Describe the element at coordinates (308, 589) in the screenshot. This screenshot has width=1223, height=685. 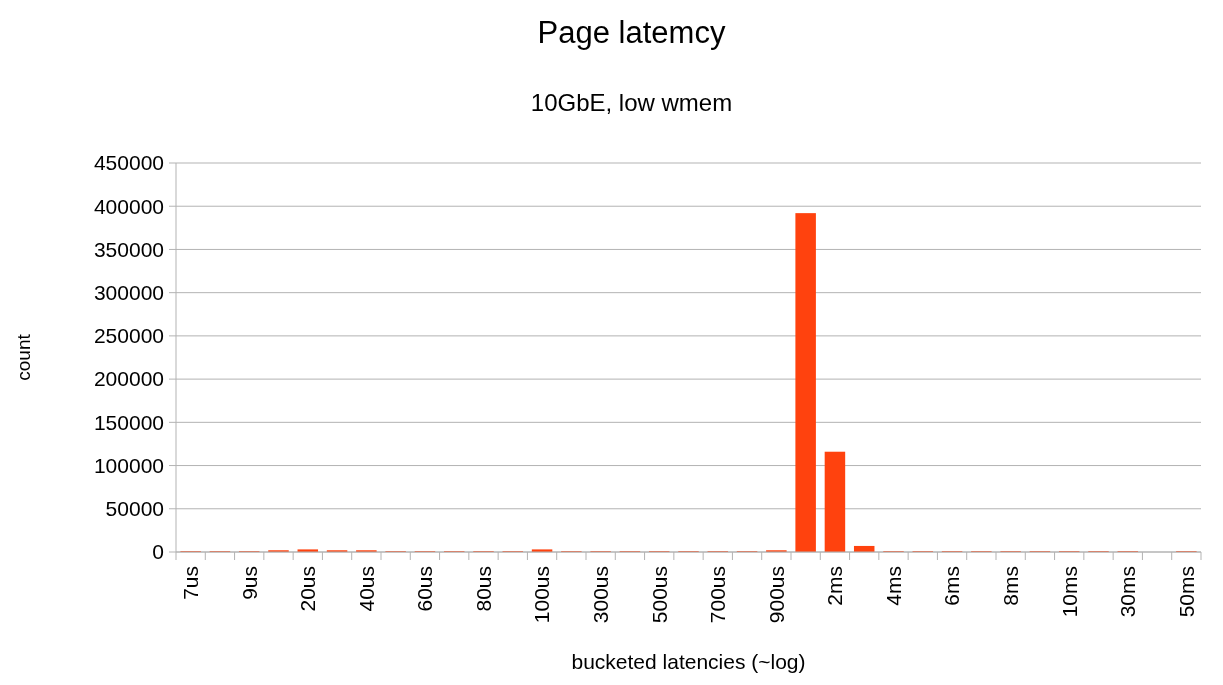
I see `x-tick-label: 20us` at that location.